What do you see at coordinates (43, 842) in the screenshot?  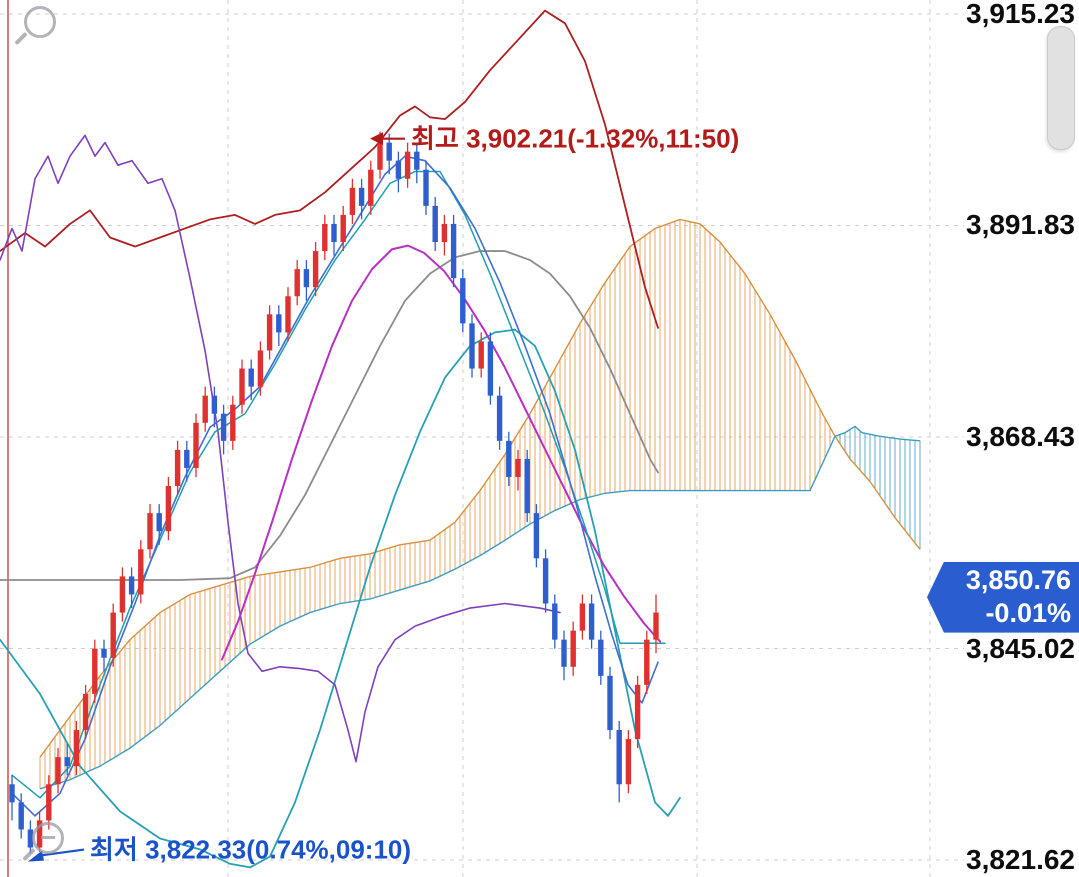 I see `magnifier-minus-icon` at bounding box center [43, 842].